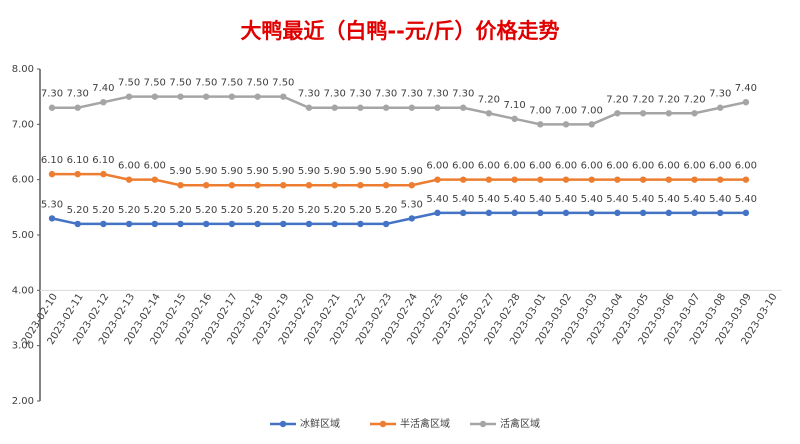 The height and width of the screenshot is (444, 800). Describe the element at coordinates (399, 31) in the screenshot. I see `chart-title: 大鸭最近（白鸭--元/斤）价格走势` at that location.